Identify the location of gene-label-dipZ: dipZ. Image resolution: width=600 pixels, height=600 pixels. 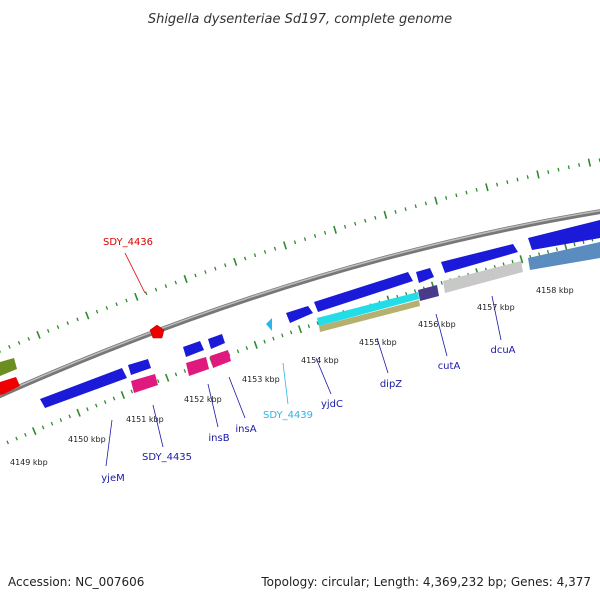
(391, 384).